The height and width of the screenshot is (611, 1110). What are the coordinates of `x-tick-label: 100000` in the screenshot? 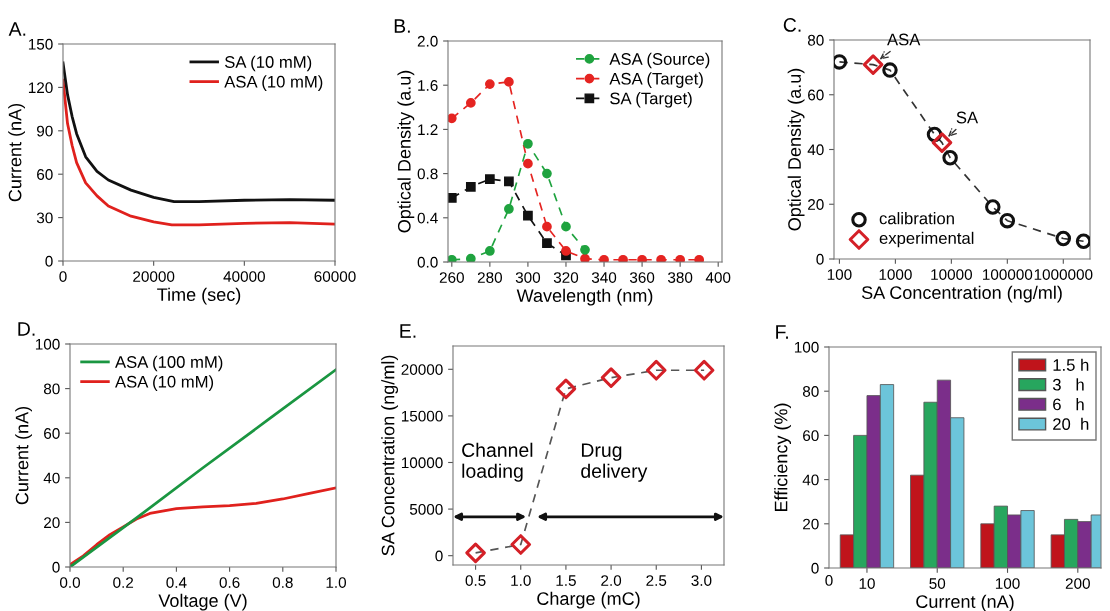 It's located at (1008, 274).